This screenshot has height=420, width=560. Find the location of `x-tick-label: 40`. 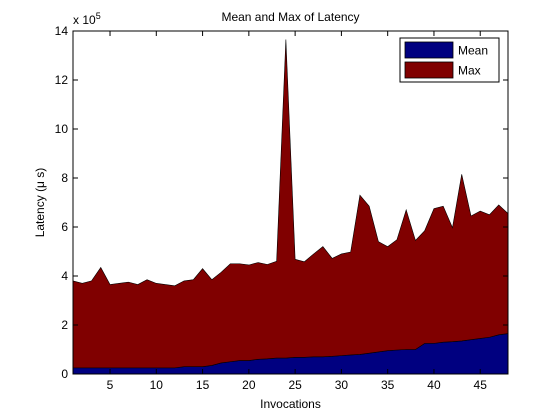

x-tick-label: 40 is located at coordinates (434, 385).